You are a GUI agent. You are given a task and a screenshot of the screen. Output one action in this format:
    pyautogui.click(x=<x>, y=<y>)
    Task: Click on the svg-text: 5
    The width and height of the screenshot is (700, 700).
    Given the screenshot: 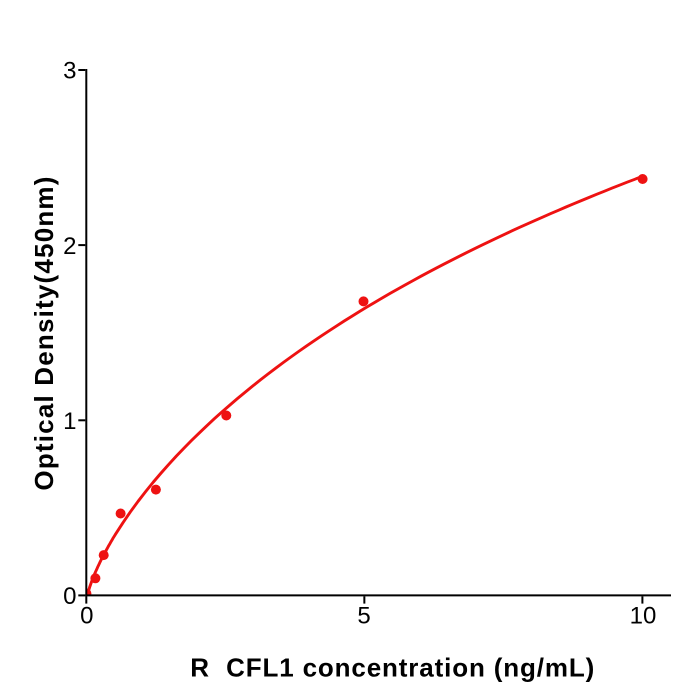 What is the action you would take?
    pyautogui.click(x=363, y=615)
    